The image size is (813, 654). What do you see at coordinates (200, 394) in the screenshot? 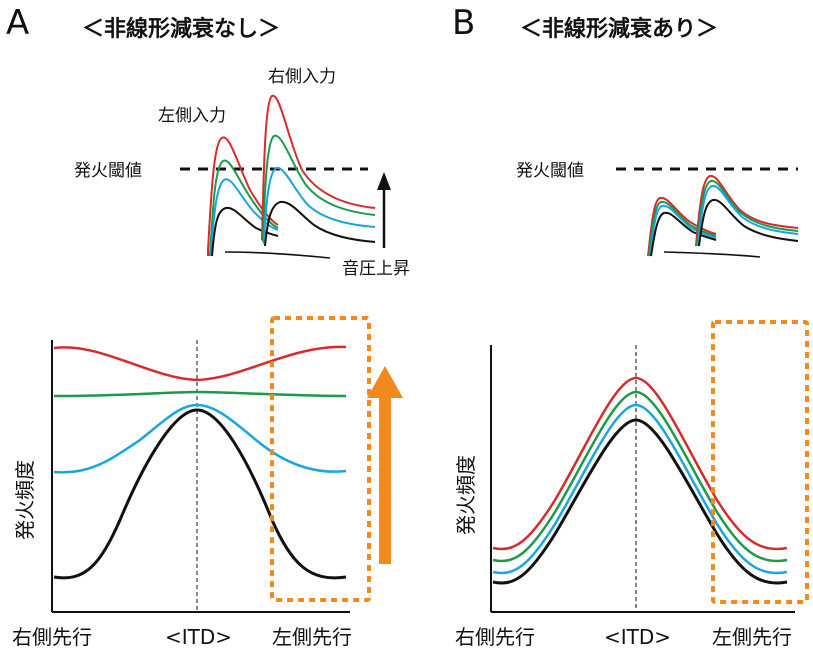
I see `curve-a-green` at bounding box center [200, 394].